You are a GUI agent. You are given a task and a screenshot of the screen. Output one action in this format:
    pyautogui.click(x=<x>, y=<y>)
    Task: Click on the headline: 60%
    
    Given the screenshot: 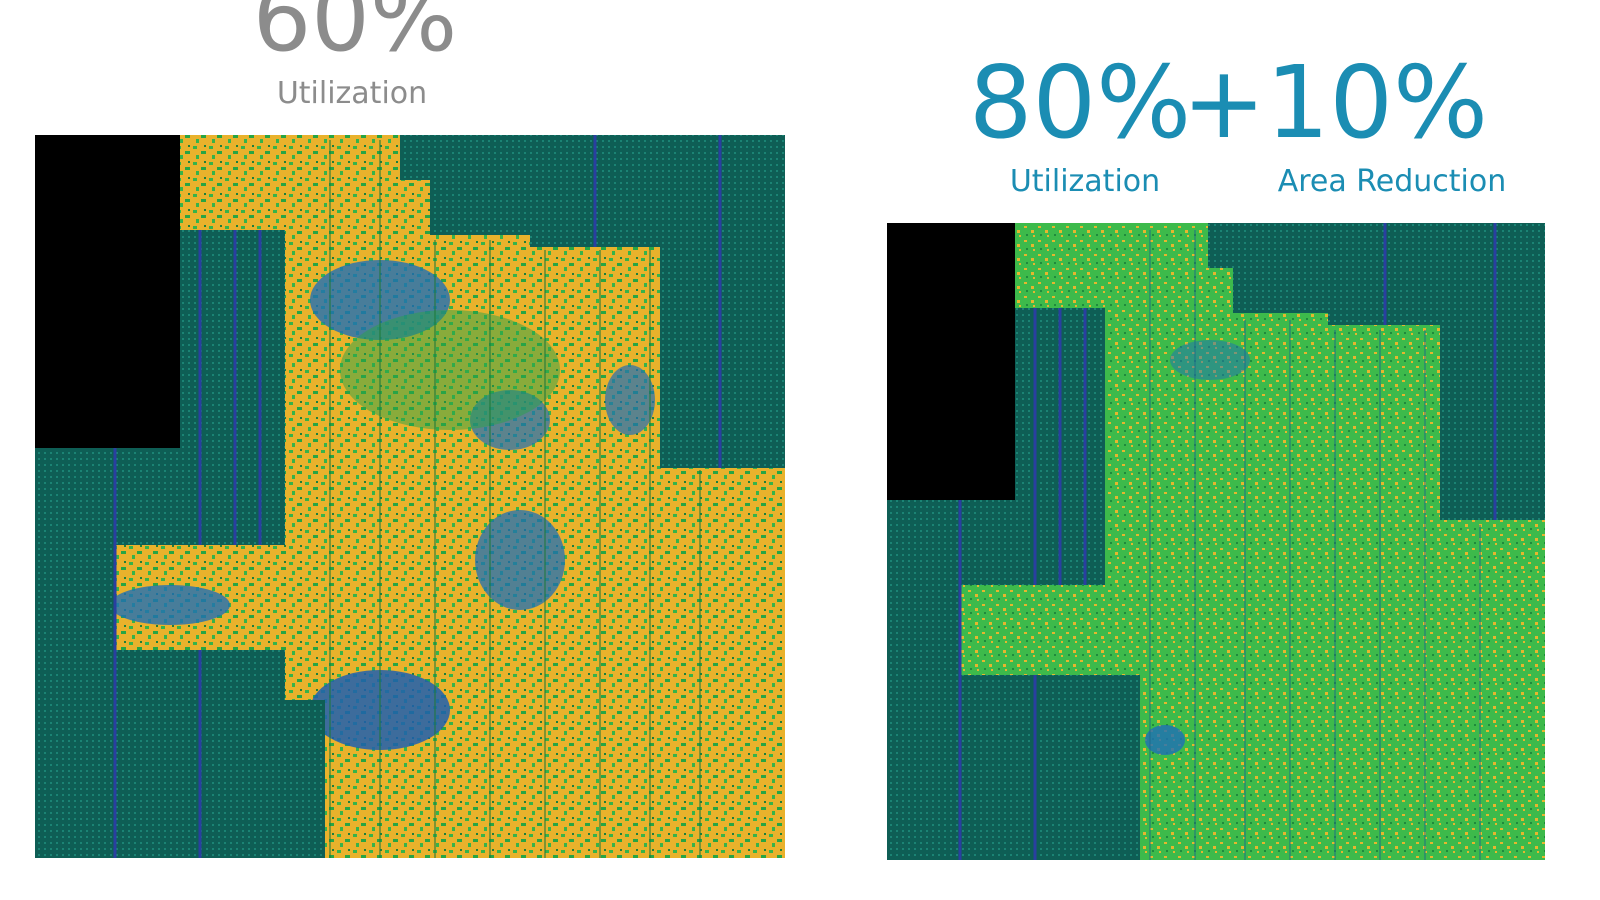 What is the action you would take?
    pyautogui.click(x=355, y=36)
    